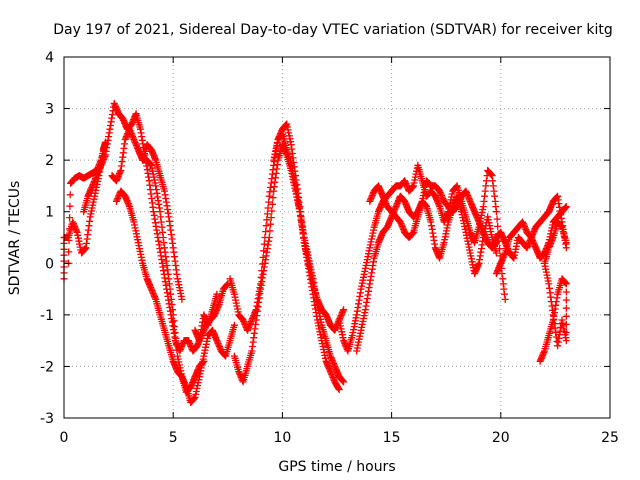 This screenshot has height=480, width=640. I want to click on y-tick-label: 4, so click(49, 58).